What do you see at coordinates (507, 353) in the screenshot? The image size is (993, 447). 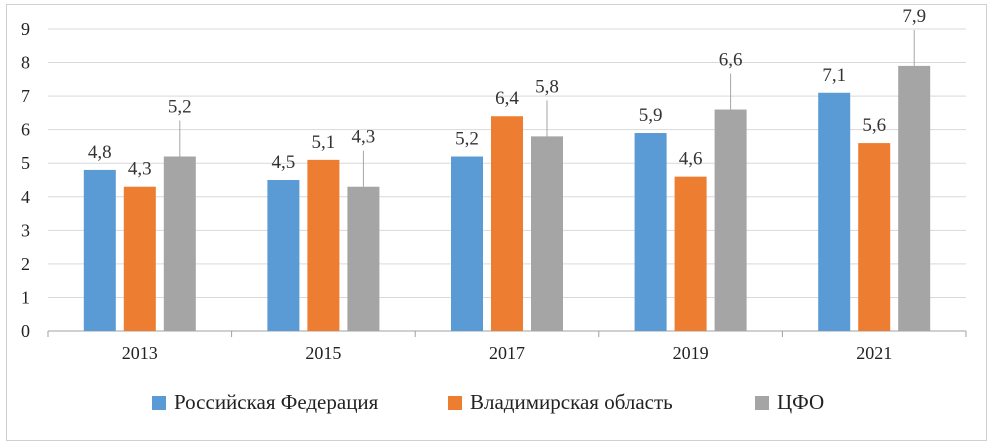 I see `x-tick-label: 2017` at bounding box center [507, 353].